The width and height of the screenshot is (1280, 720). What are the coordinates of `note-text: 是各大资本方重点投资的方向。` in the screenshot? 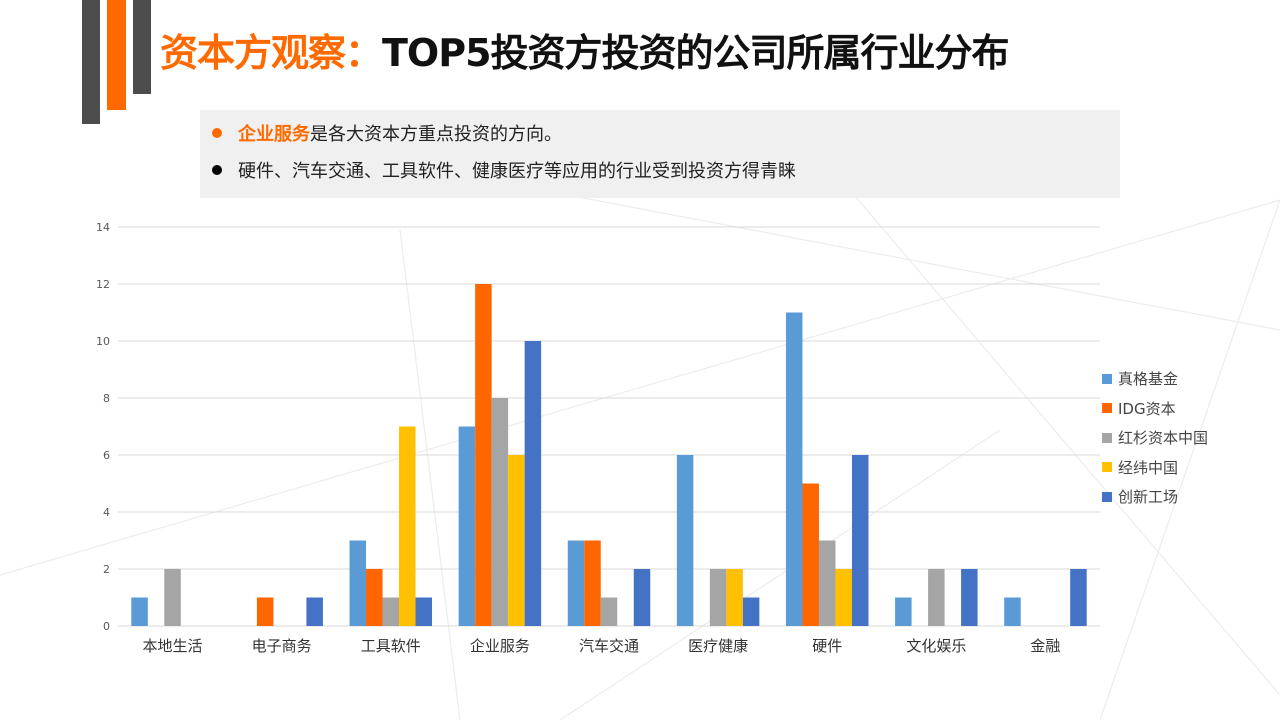 It's located at (436, 134).